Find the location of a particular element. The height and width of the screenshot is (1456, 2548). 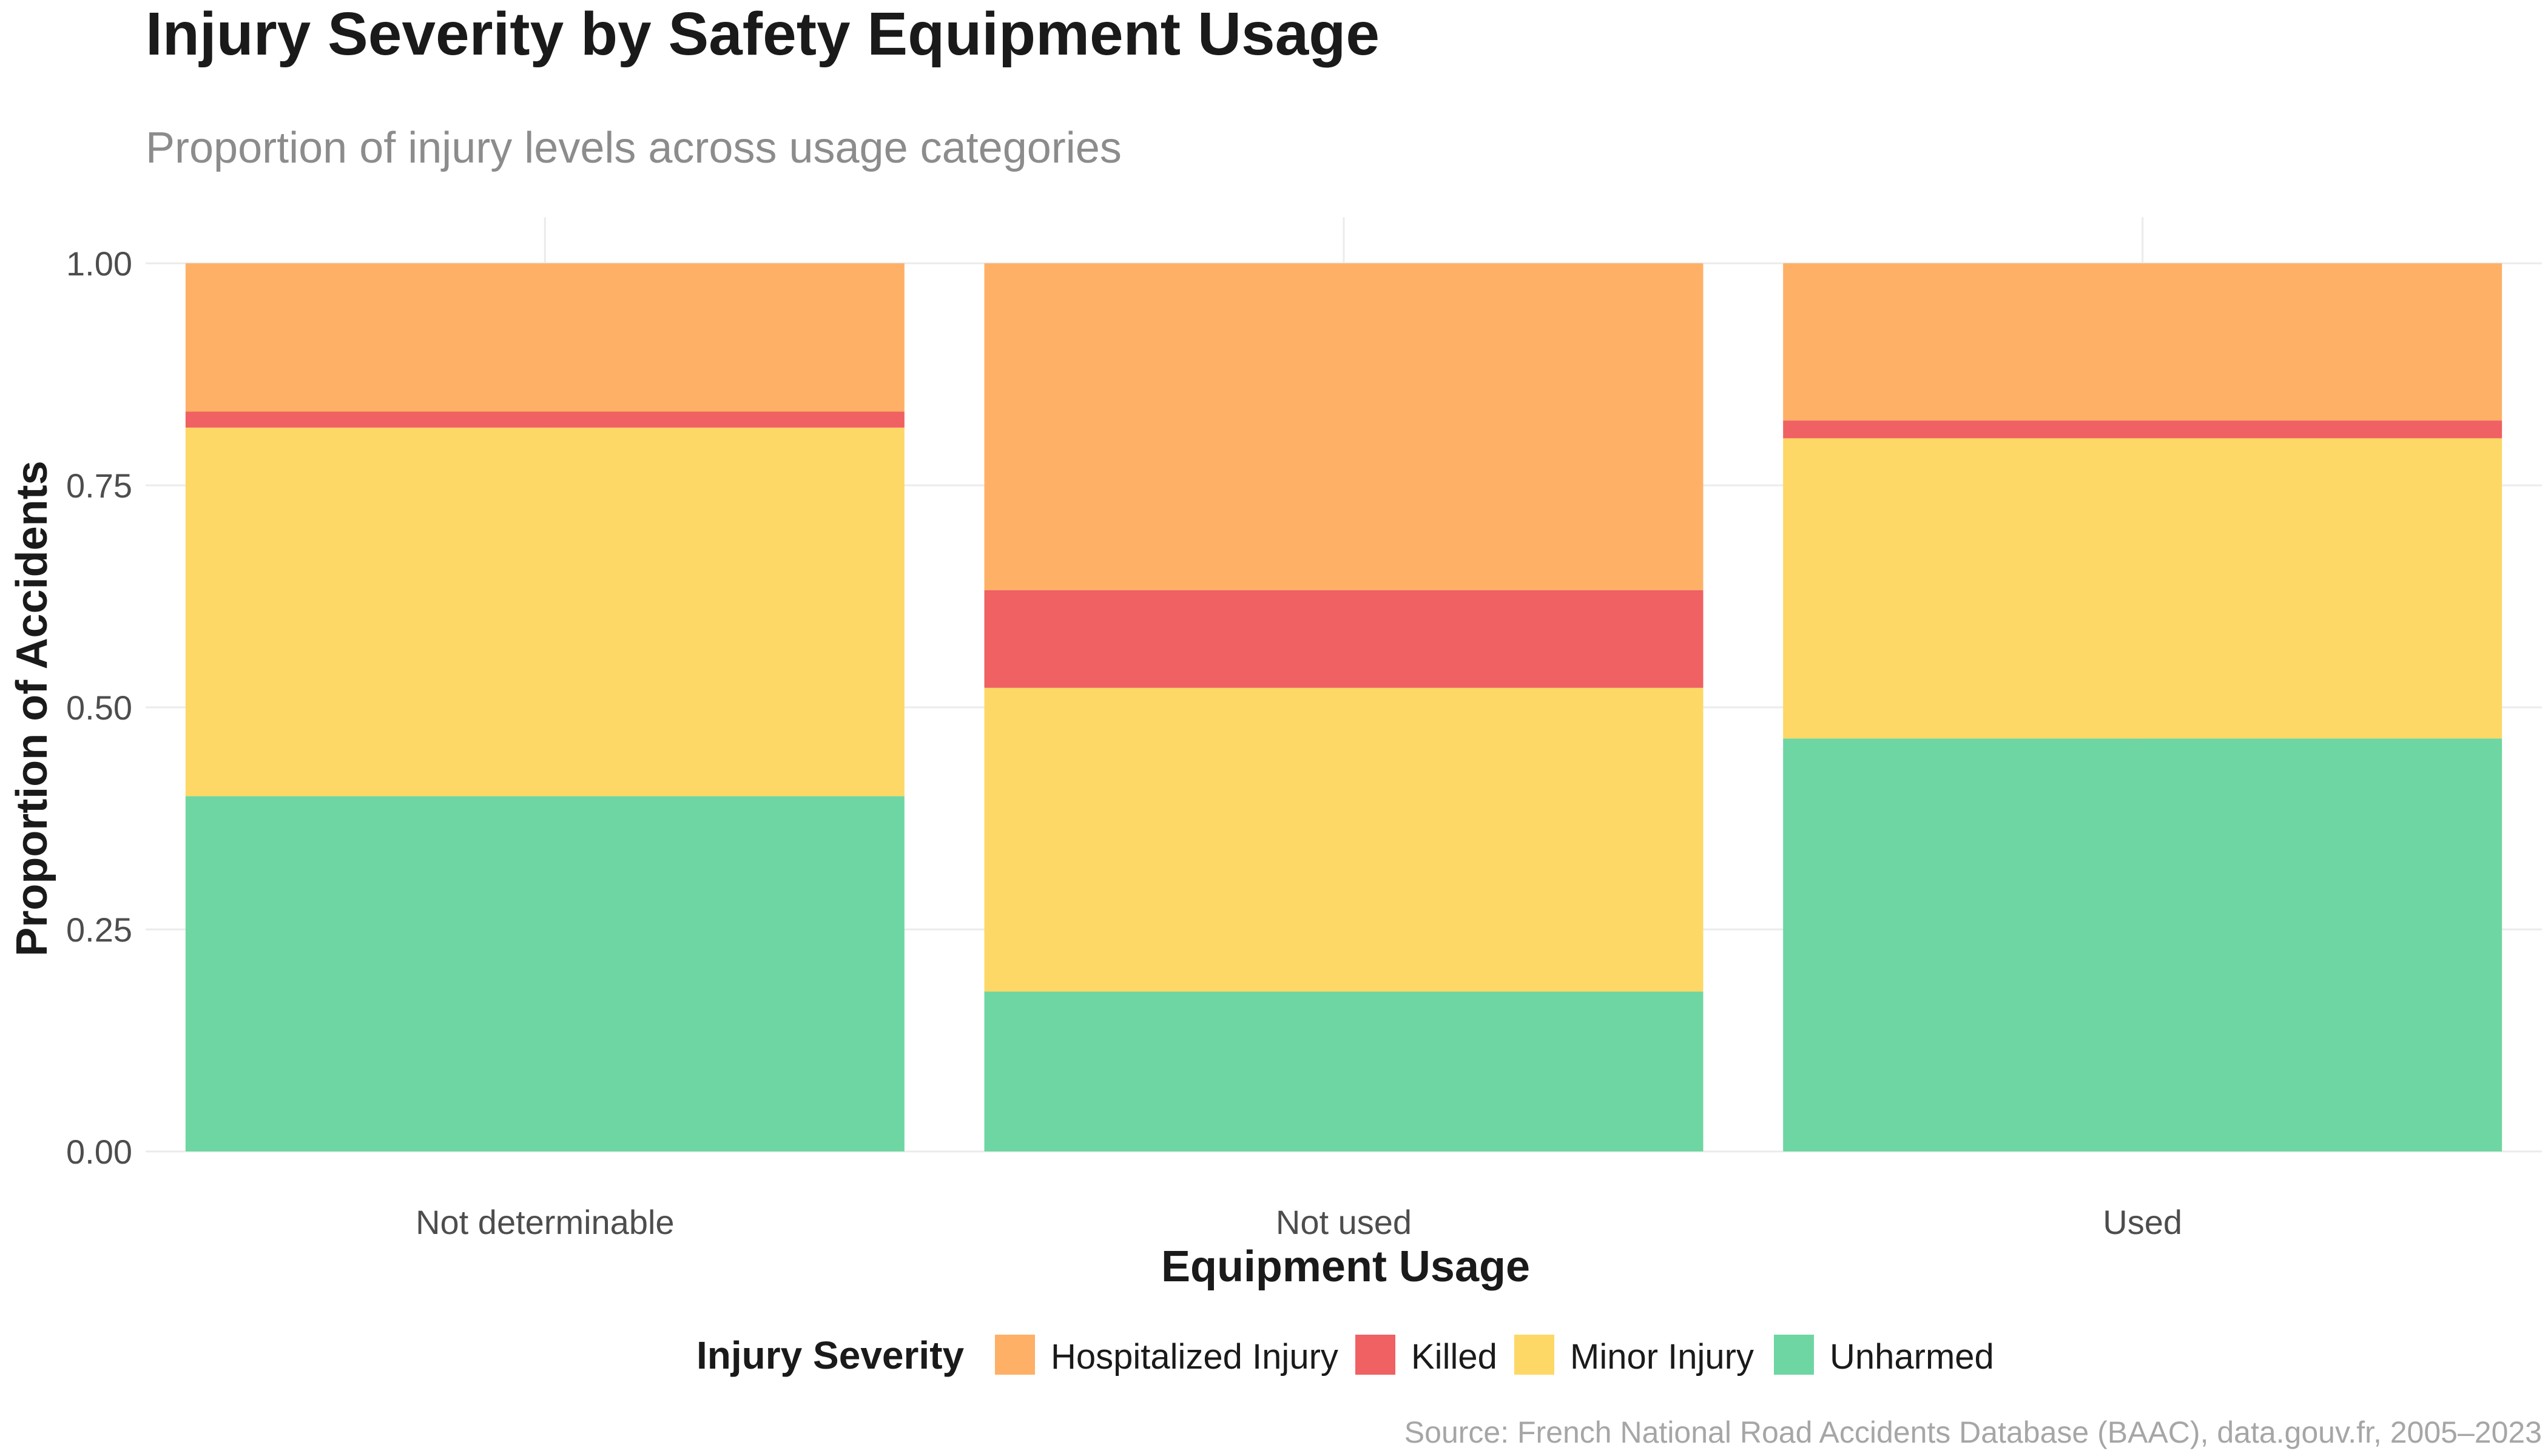

bar-used-unharmed is located at coordinates (2142, 944).